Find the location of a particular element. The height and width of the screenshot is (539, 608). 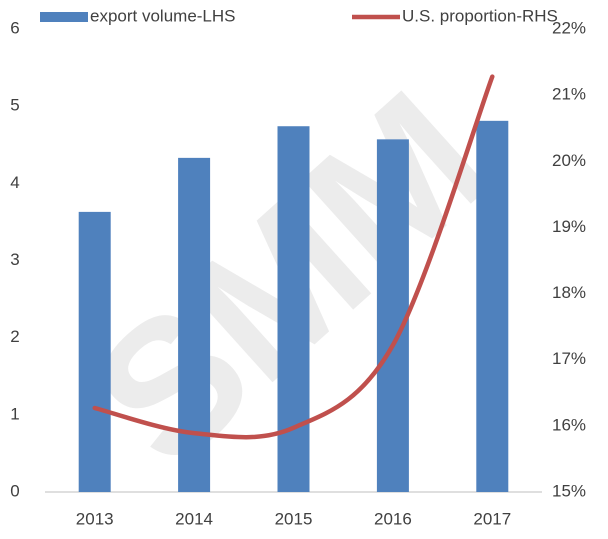

x-tick-label: 2015 is located at coordinates (294, 518).